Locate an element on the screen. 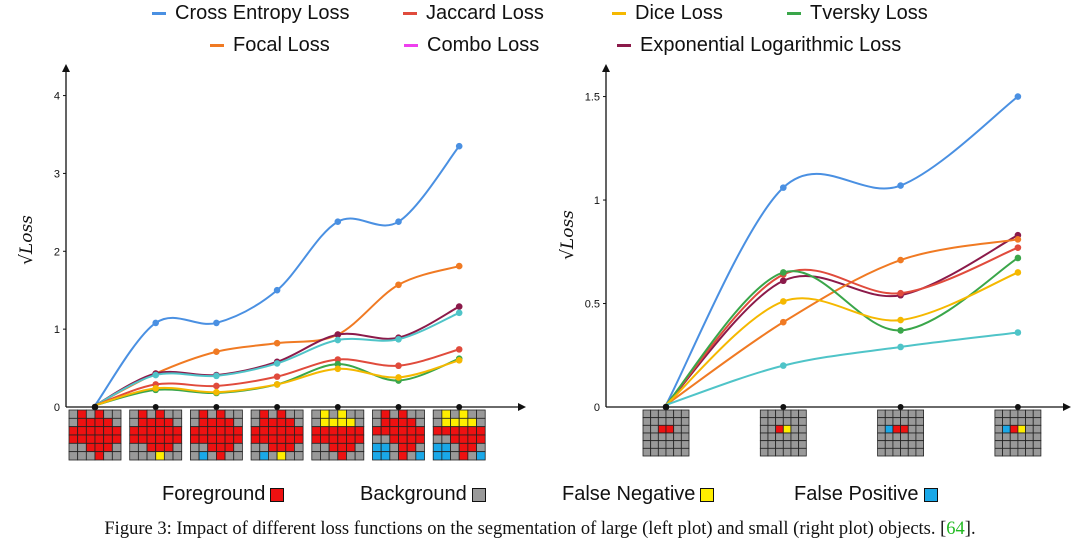 This screenshot has height=548, width=1080. cat-legend-foreground: Foreground is located at coordinates (223, 494).